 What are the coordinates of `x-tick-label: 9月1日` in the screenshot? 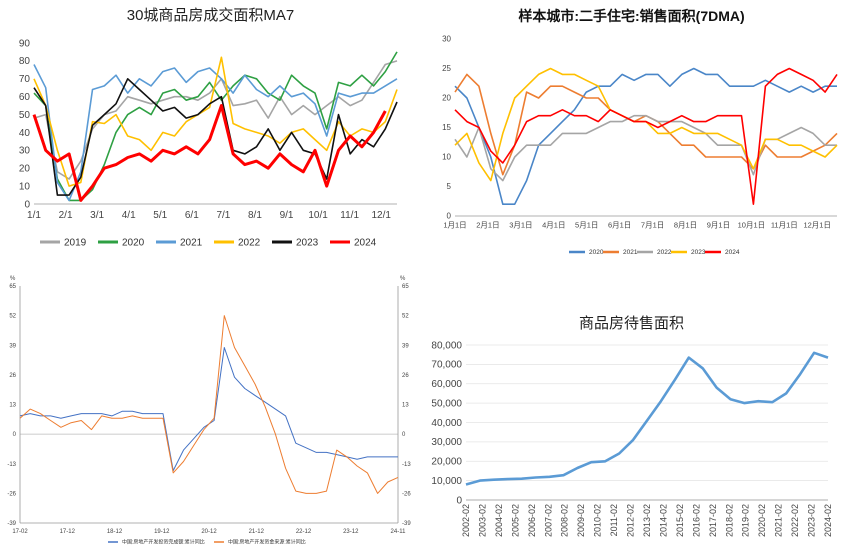 It's located at (718, 225).